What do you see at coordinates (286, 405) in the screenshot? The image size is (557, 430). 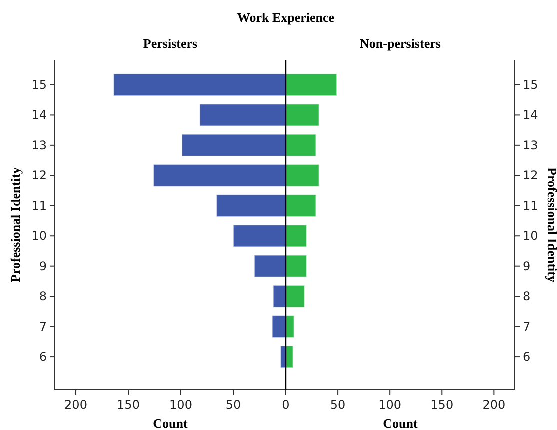 I see `x-tick-label: 0` at bounding box center [286, 405].